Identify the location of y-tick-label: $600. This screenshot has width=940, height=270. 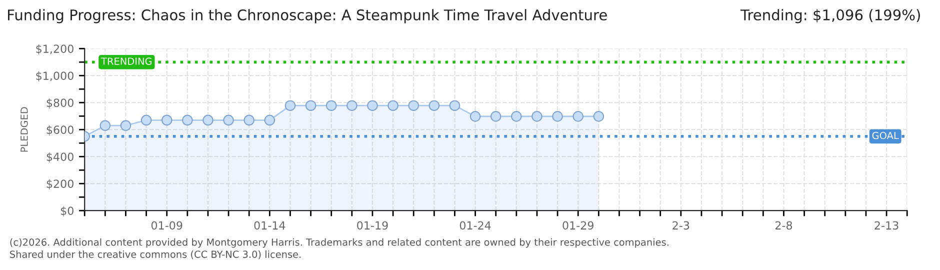
(60, 130).